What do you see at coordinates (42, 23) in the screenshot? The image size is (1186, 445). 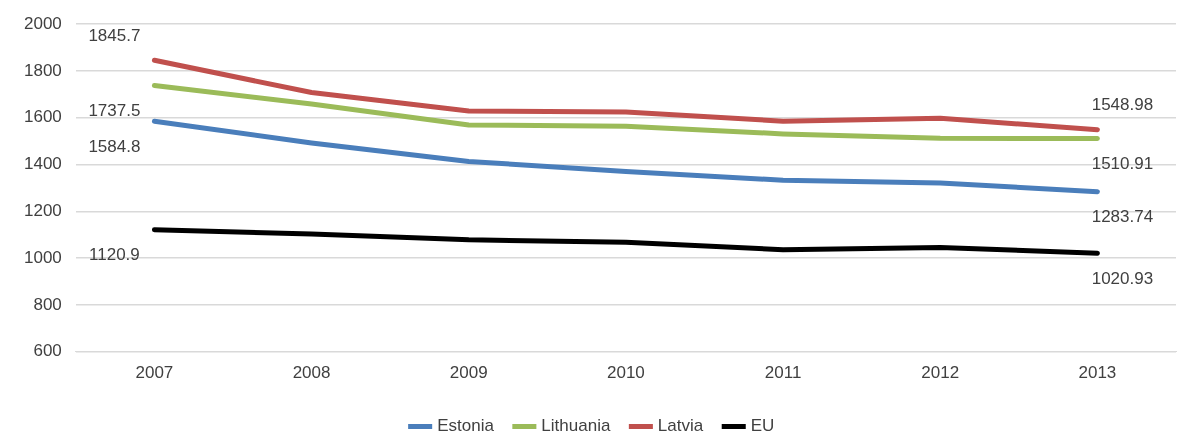 I see `y-tick-label: 2000` at bounding box center [42, 23].